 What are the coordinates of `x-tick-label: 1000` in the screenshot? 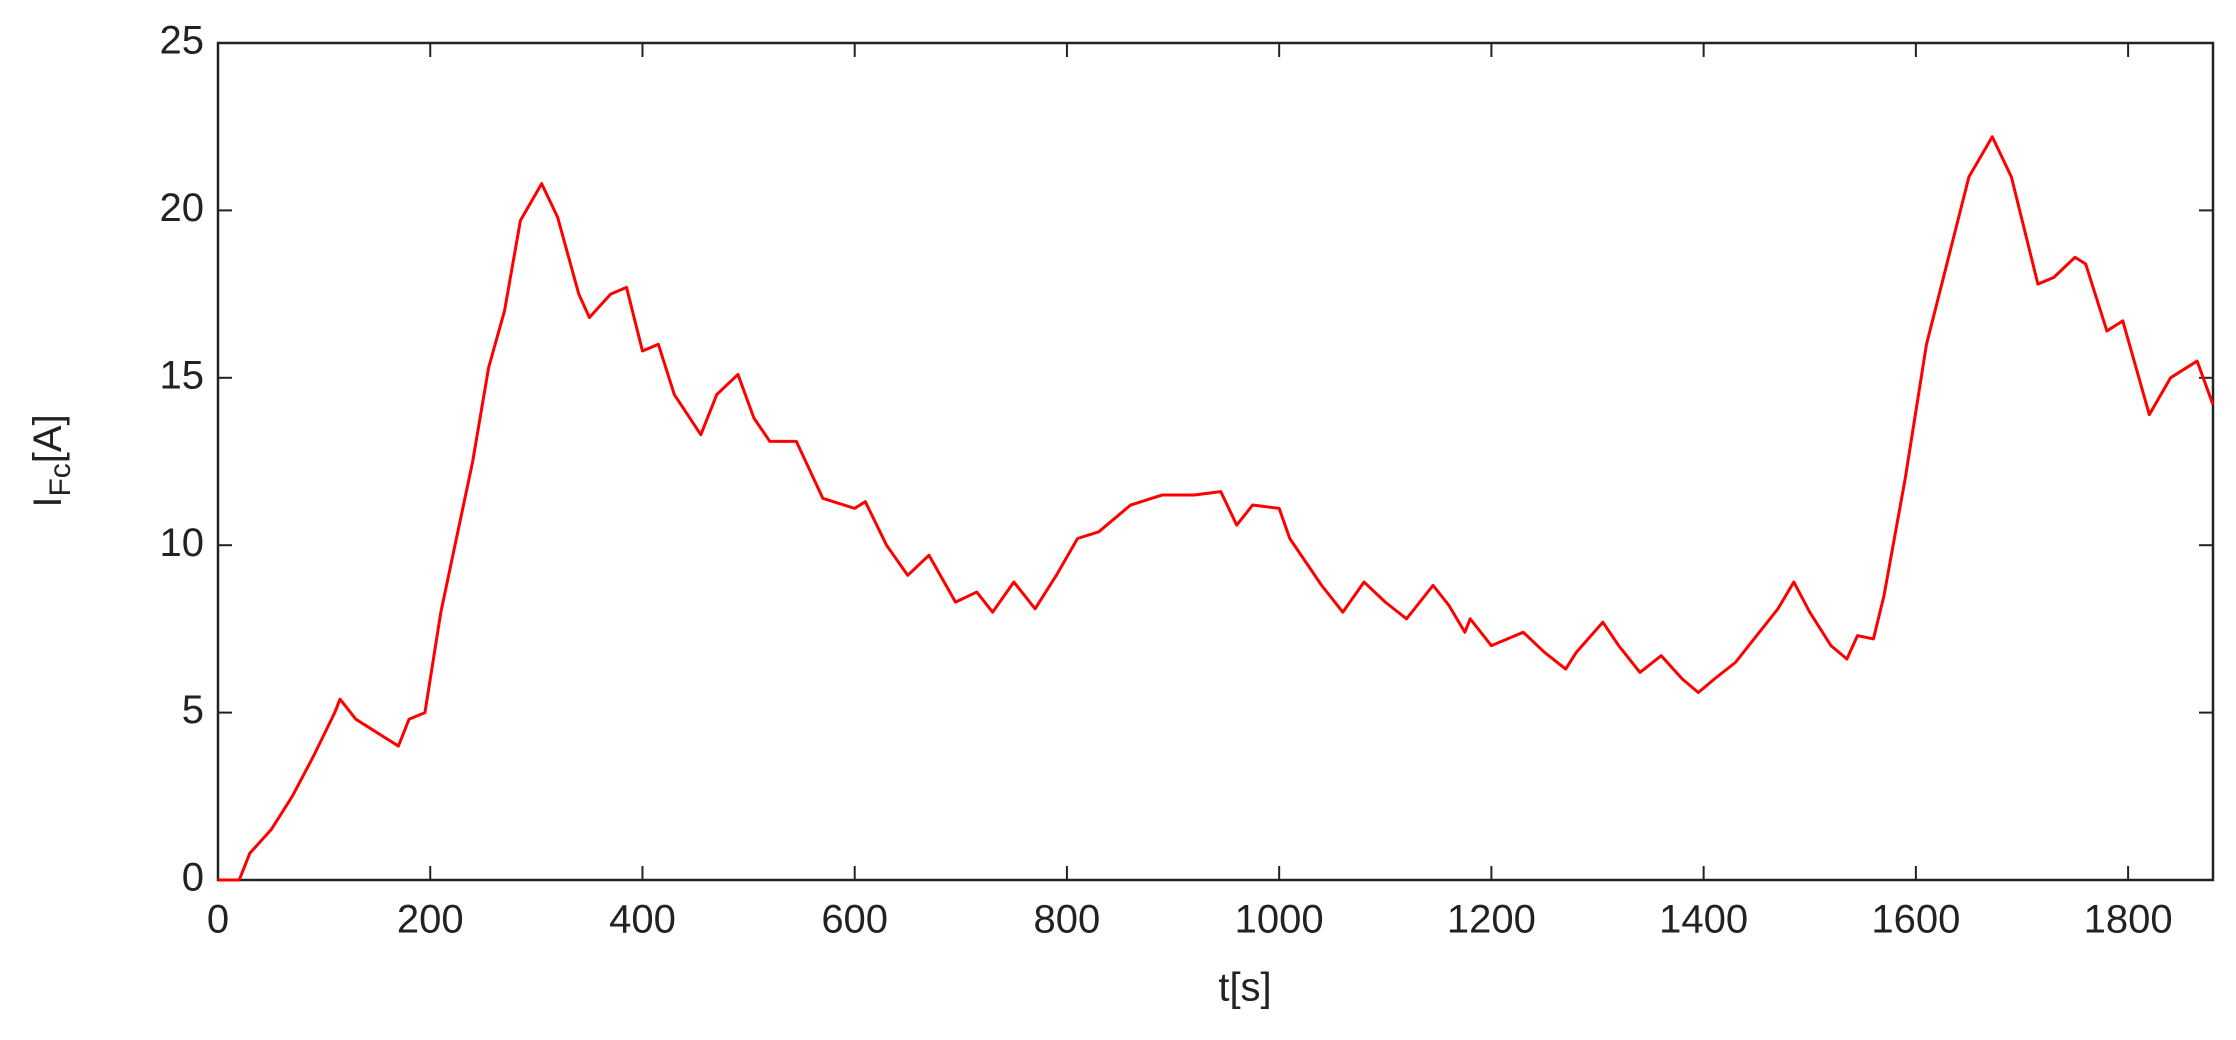 It's located at (1279, 920).